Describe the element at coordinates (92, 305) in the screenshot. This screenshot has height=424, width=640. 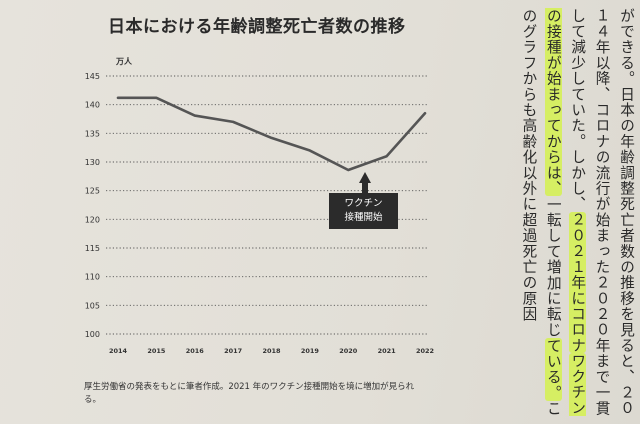
I see `y-tick-label-105: 105` at that location.